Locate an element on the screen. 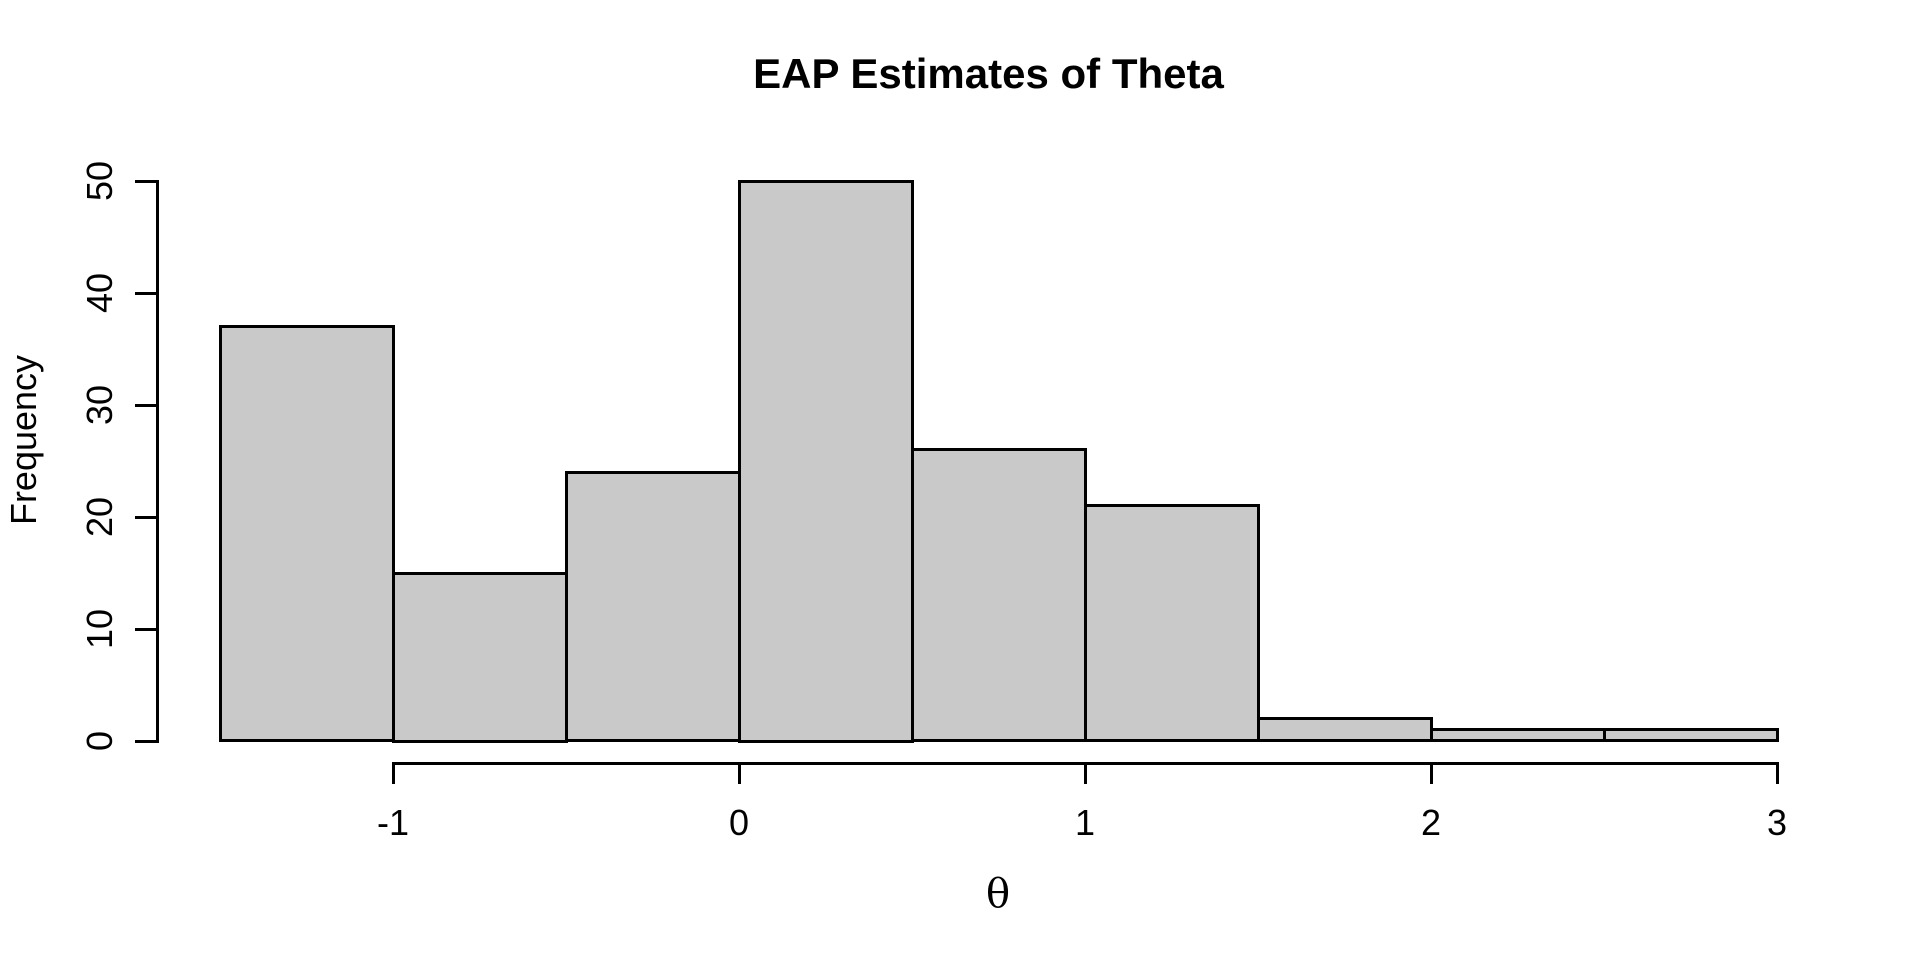  y-tick-label: 30 is located at coordinates (99, 405).